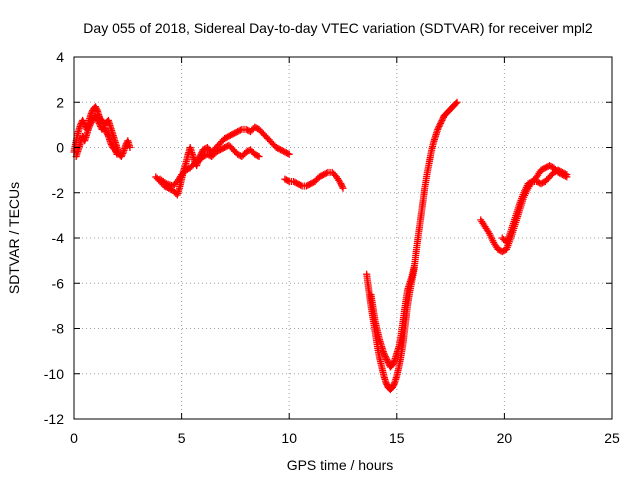  What do you see at coordinates (58, 283) in the screenshot?
I see `y-tick-label: -6` at bounding box center [58, 283].